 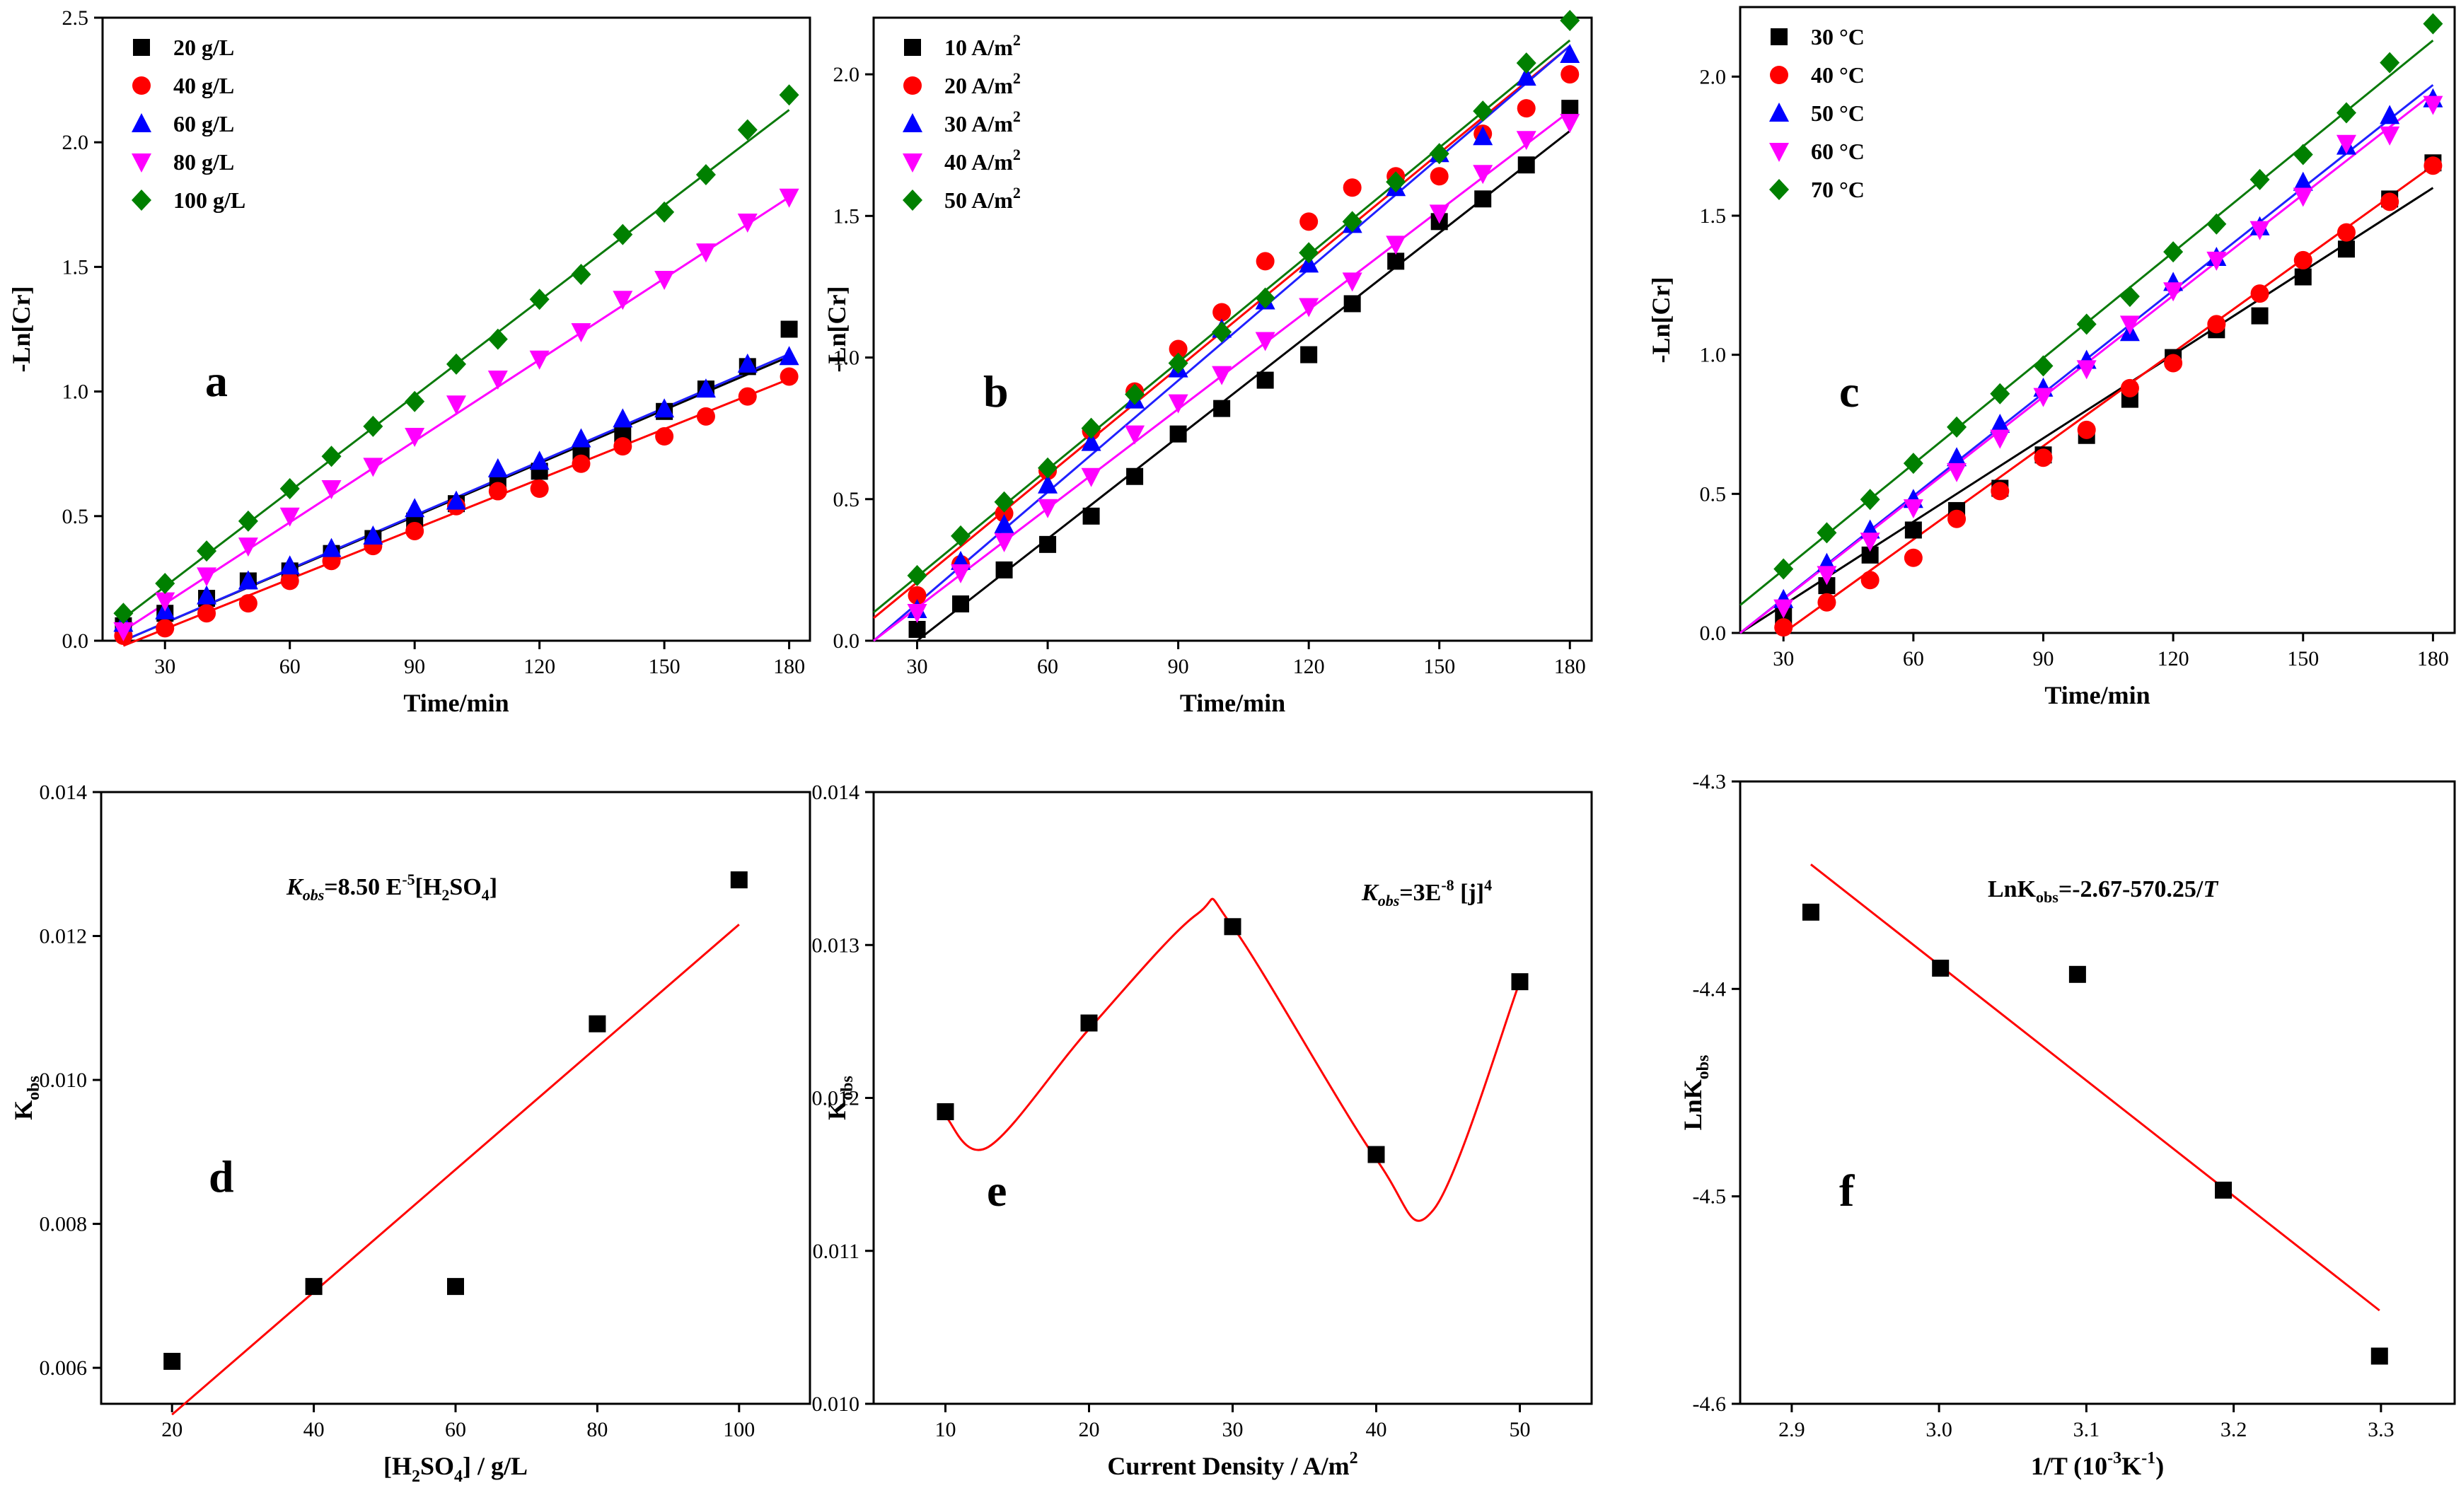 What do you see at coordinates (75, 142) in the screenshot?
I see `y-tick-label-a: 2.0` at bounding box center [75, 142].